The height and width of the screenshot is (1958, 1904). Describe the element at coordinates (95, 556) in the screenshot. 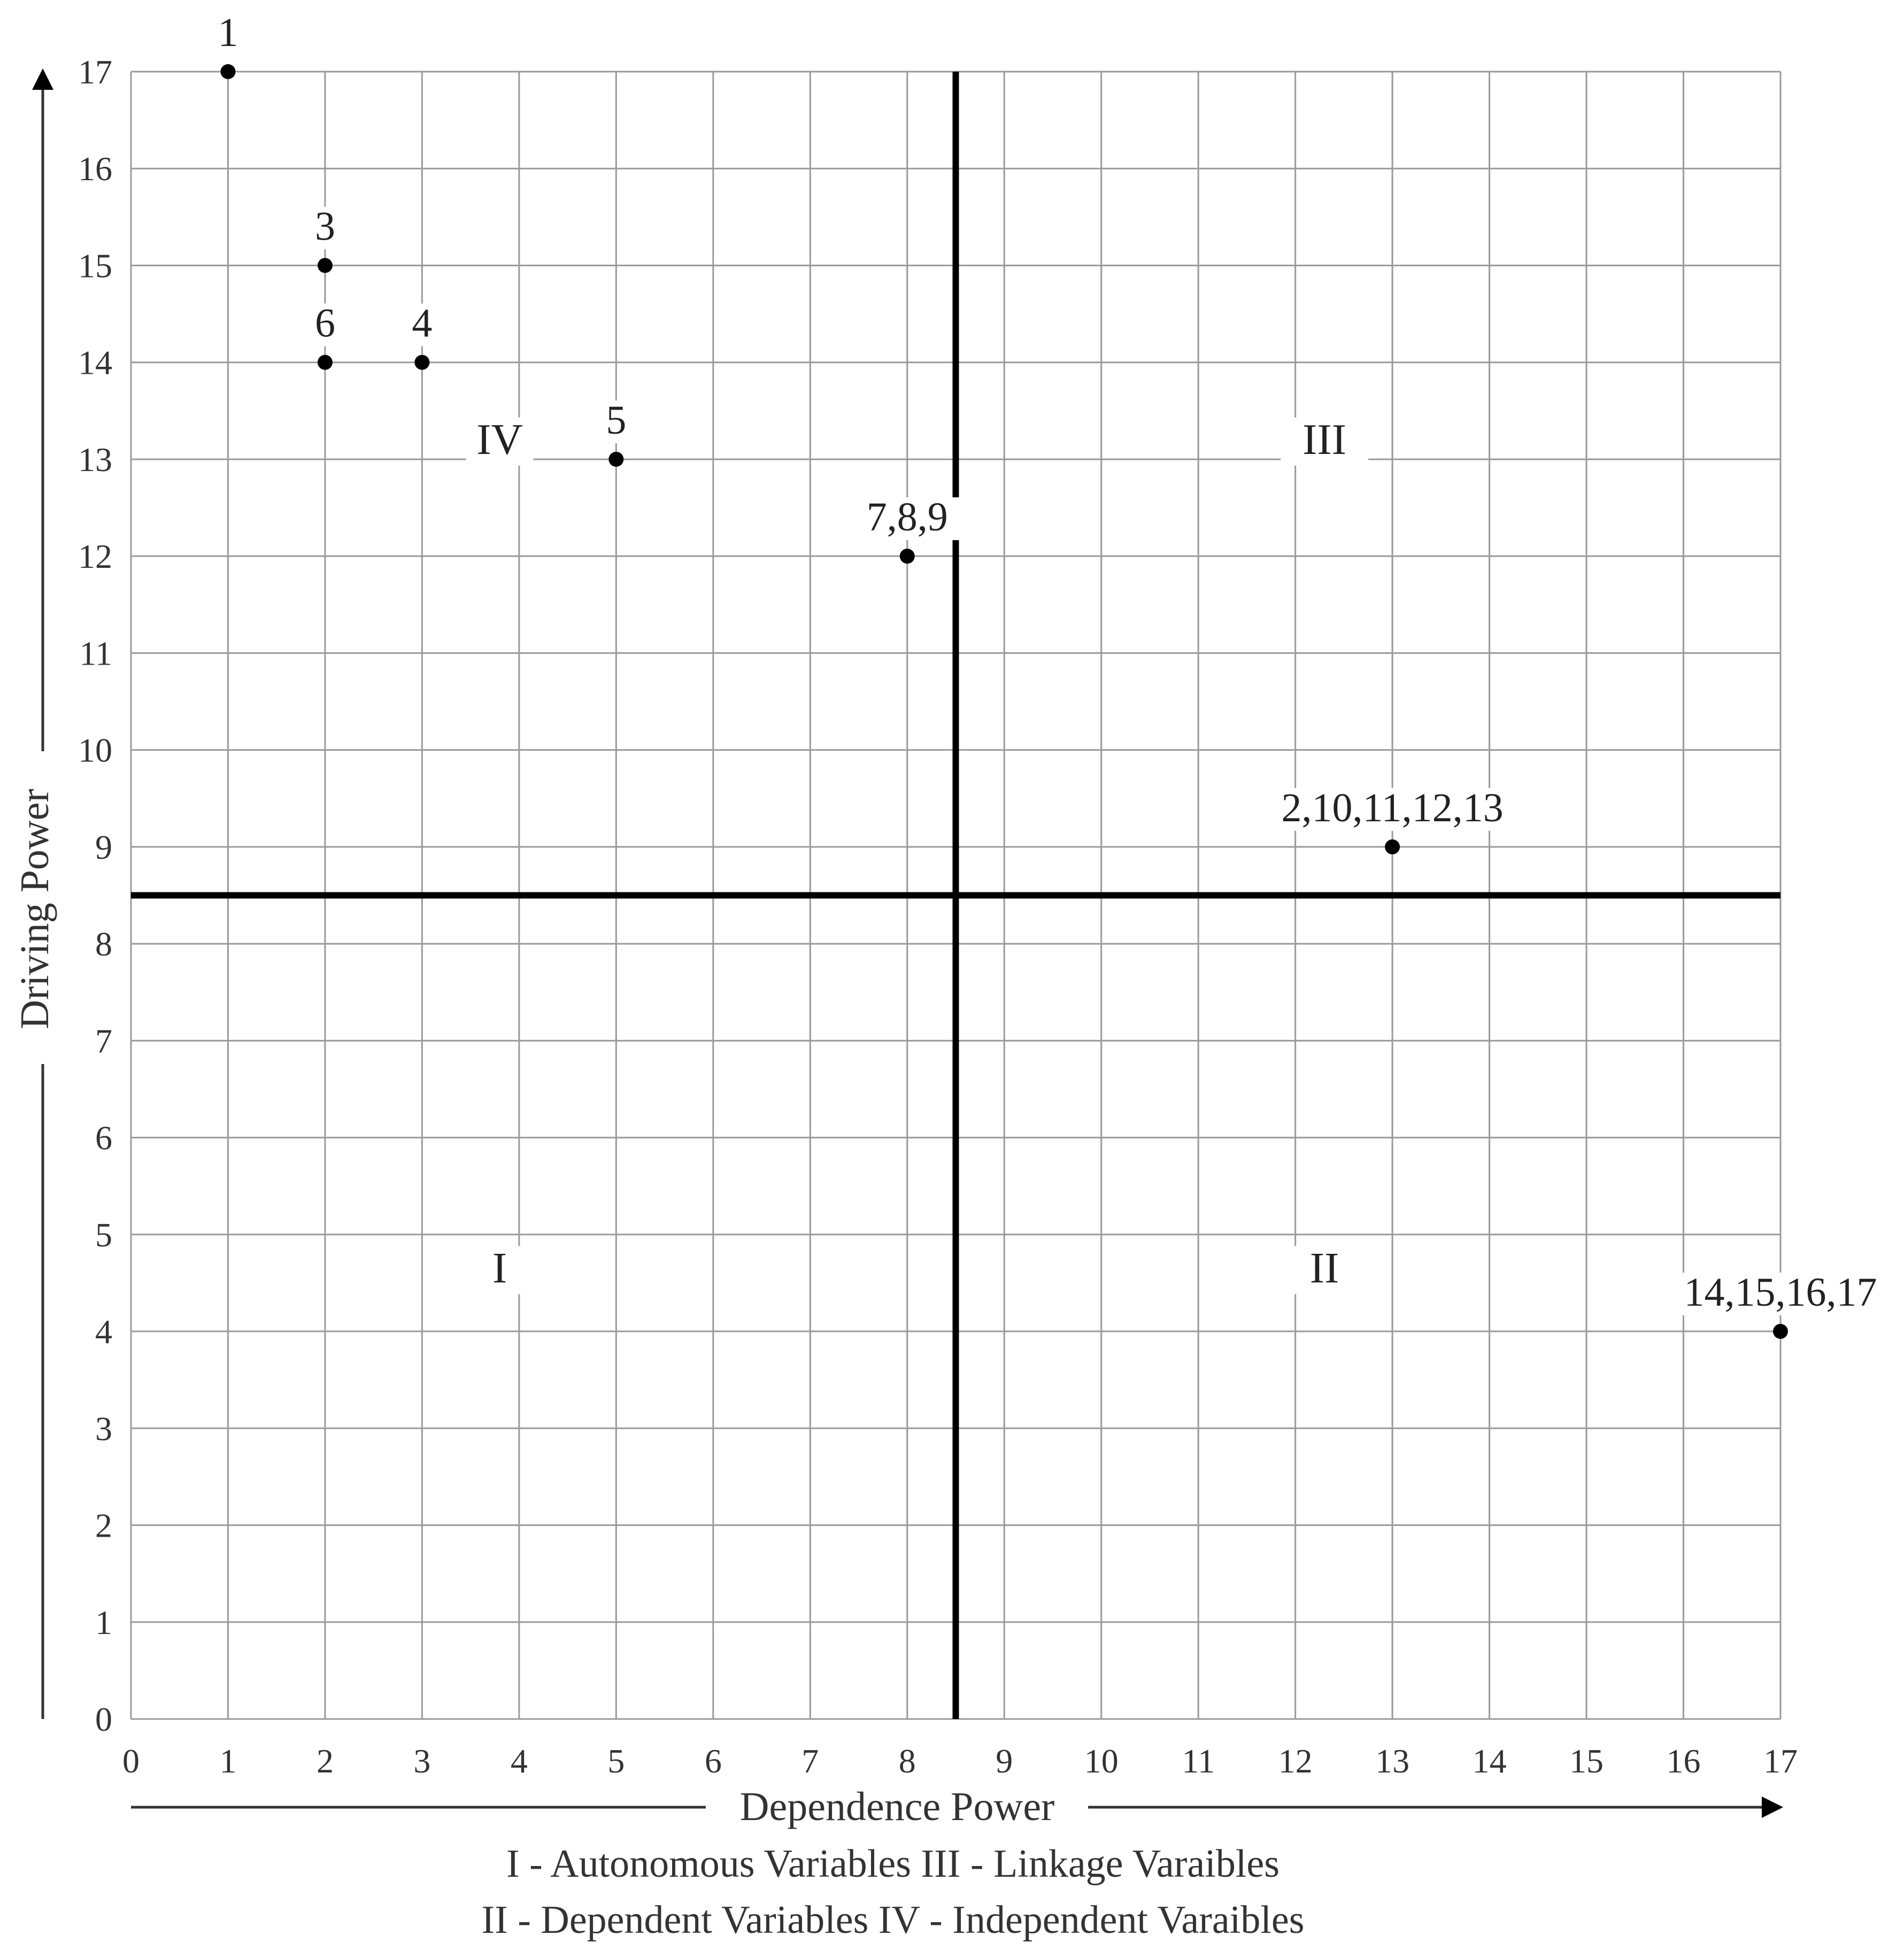

I see `y-tick-label: 12` at that location.